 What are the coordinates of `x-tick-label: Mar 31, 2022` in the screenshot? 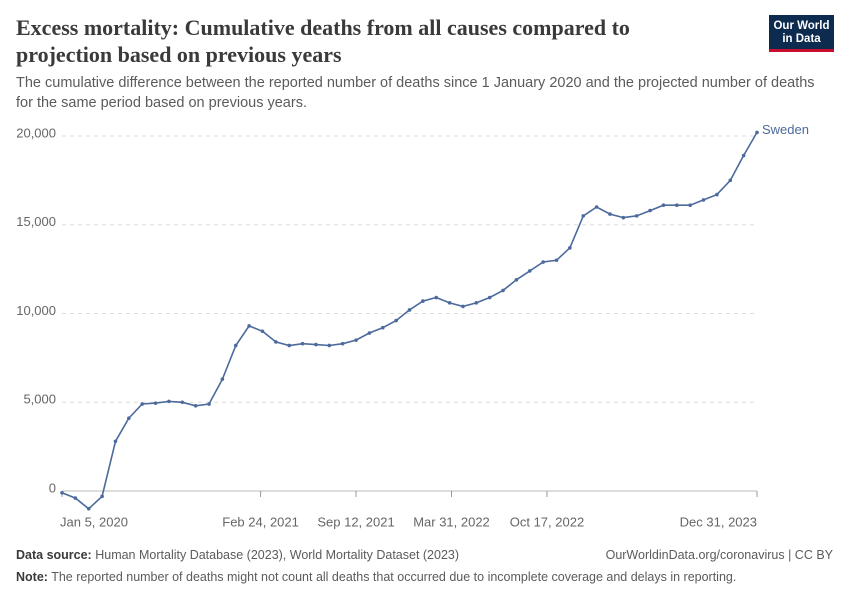 It's located at (451, 521).